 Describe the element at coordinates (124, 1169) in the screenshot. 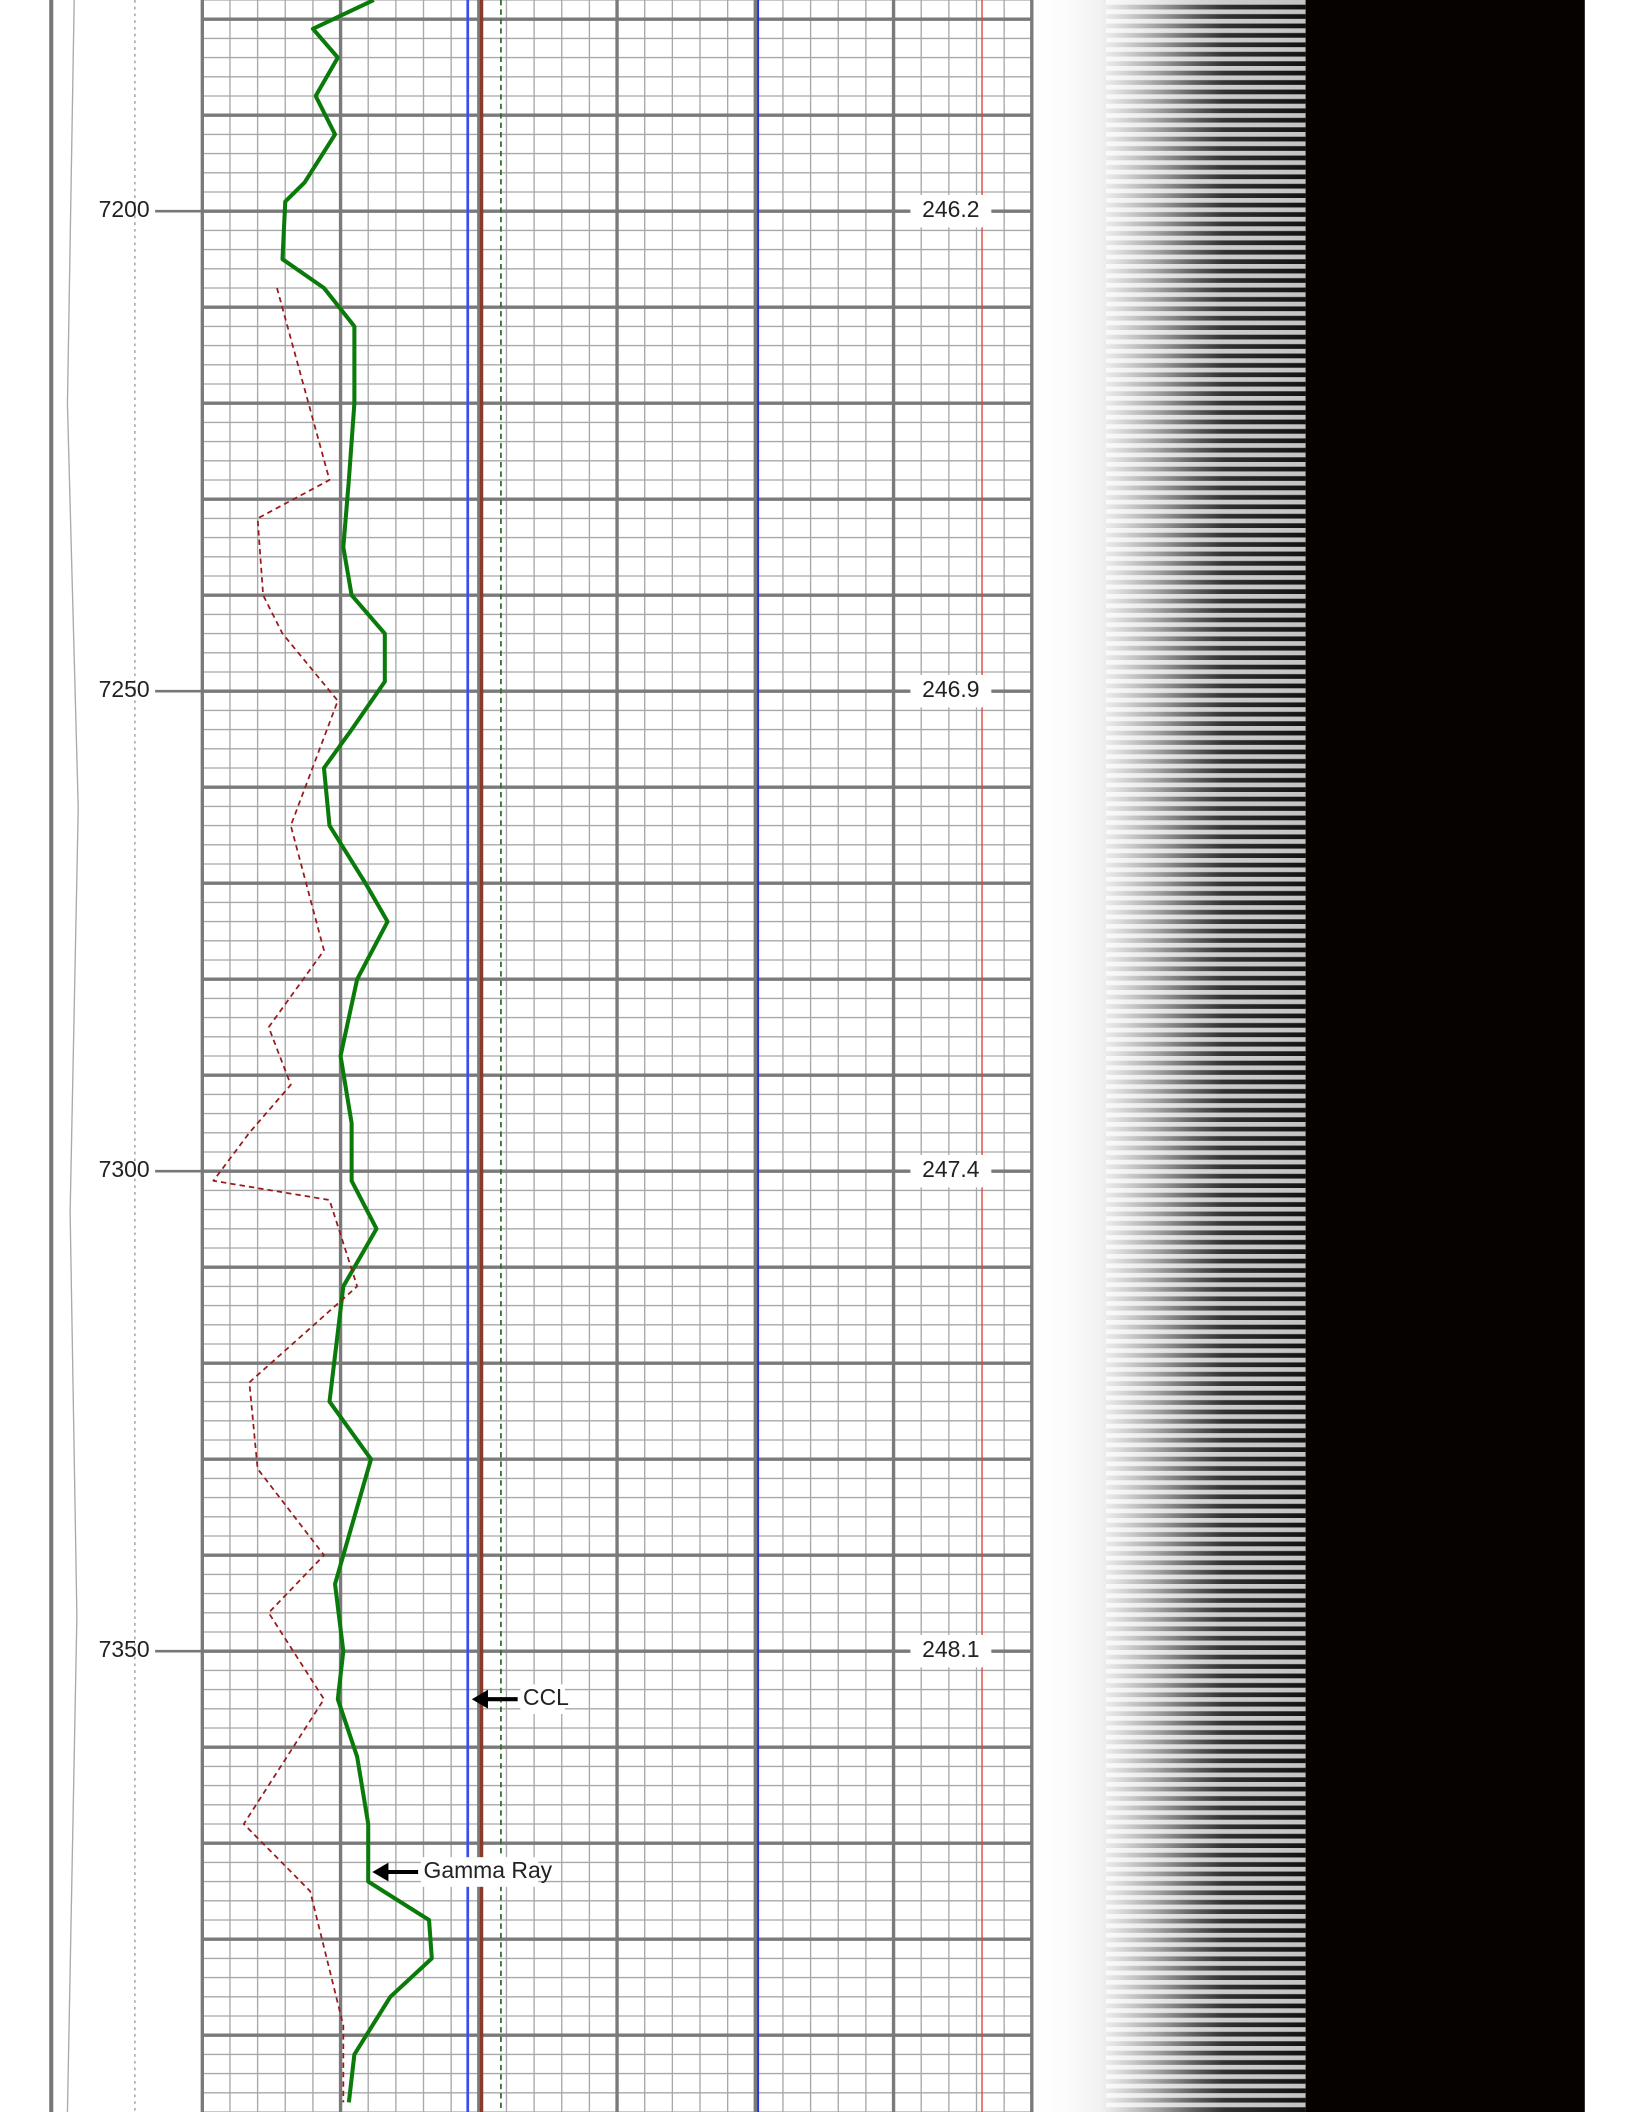

I see `depth-label: 7300` at that location.